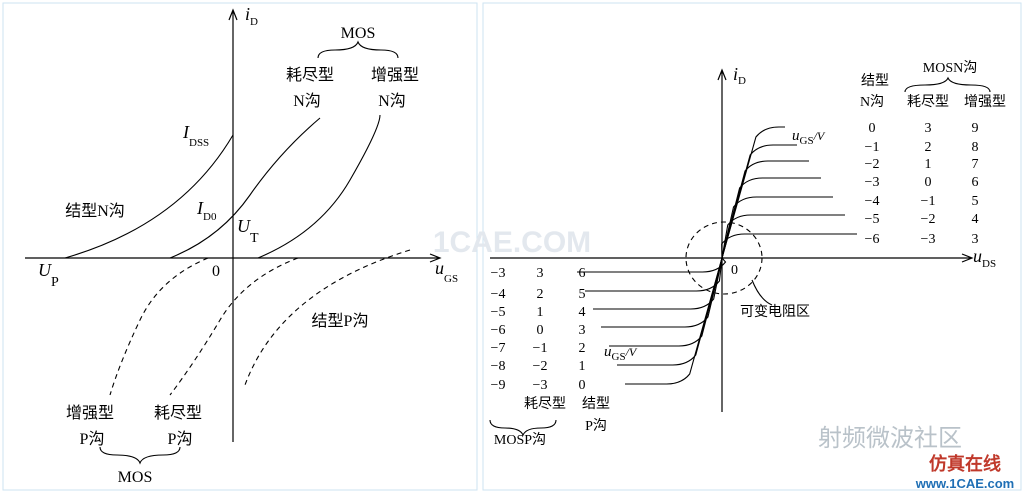 The width and height of the screenshot is (1024, 493). What do you see at coordinates (319, 186) in the screenshot?
I see `curve-enhancement-n` at bounding box center [319, 186].